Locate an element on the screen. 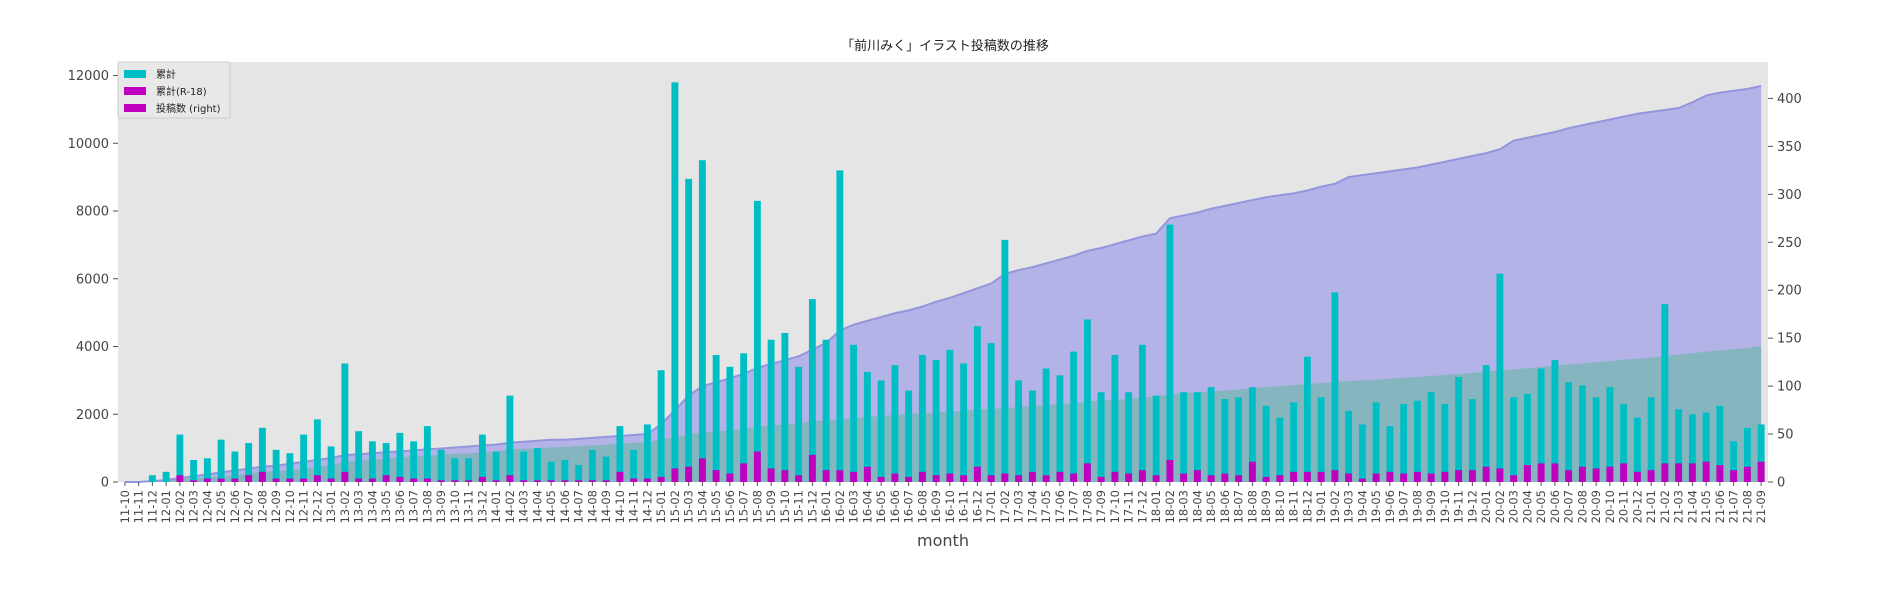 This screenshot has width=1900, height=600. y2-tick-label: 0 is located at coordinates (1781, 483).